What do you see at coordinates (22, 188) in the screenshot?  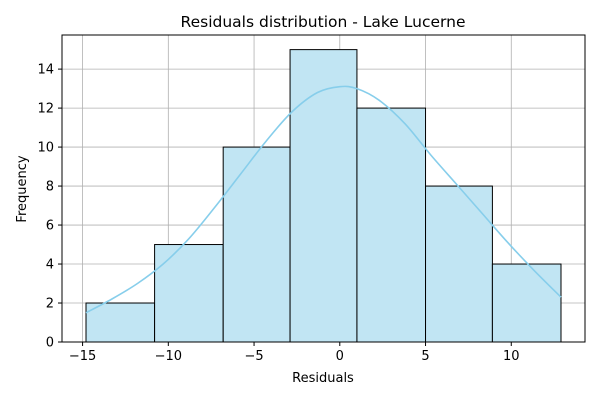 I see `y-axis-label: Frequency` at bounding box center [22, 188].